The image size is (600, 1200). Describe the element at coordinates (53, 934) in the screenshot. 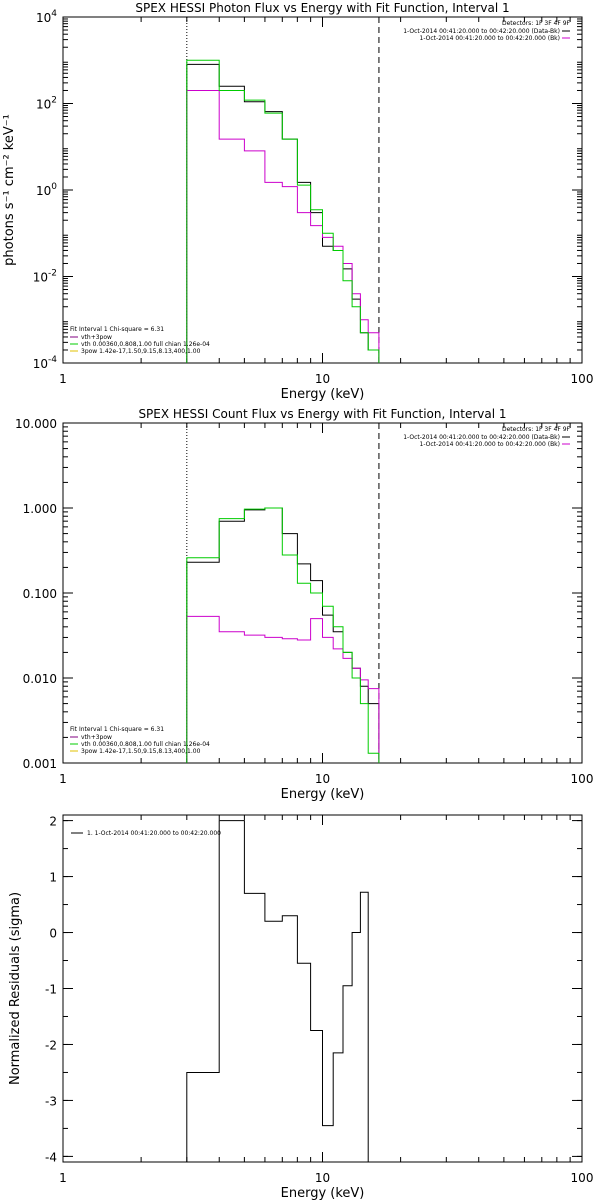

I see `y-tick-label: 0` at that location.